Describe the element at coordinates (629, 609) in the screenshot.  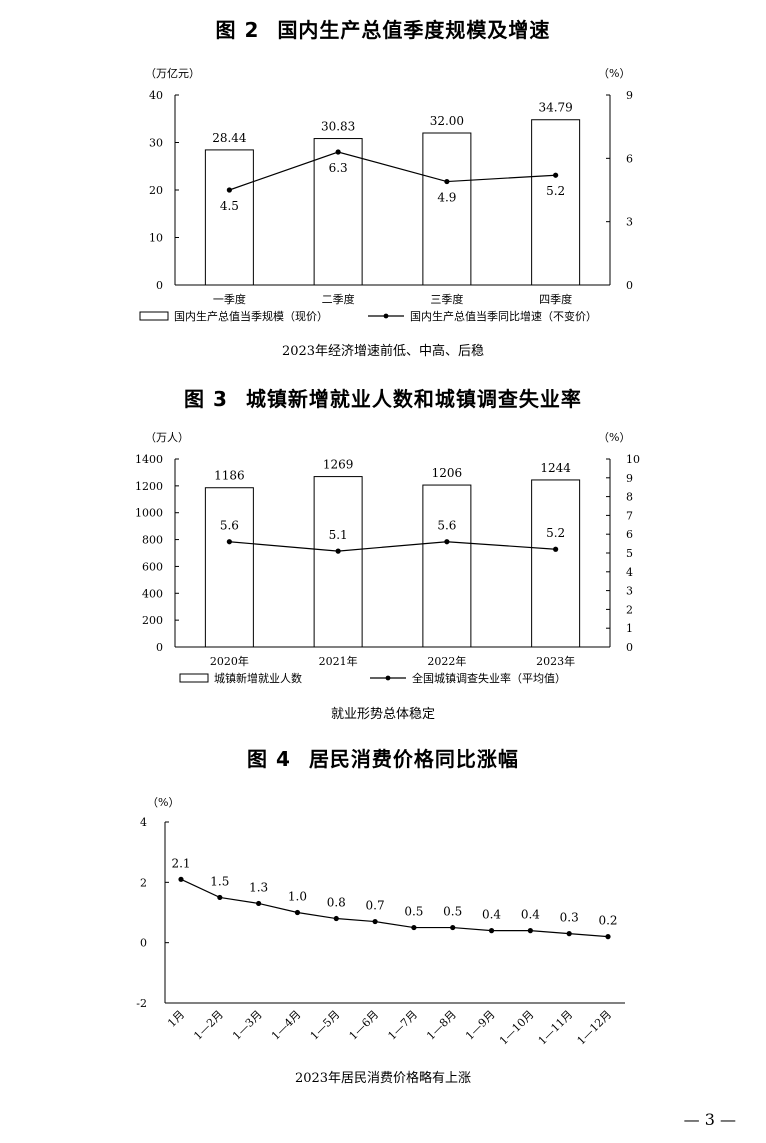
I see `employment-right-tick-label: 2` at that location.